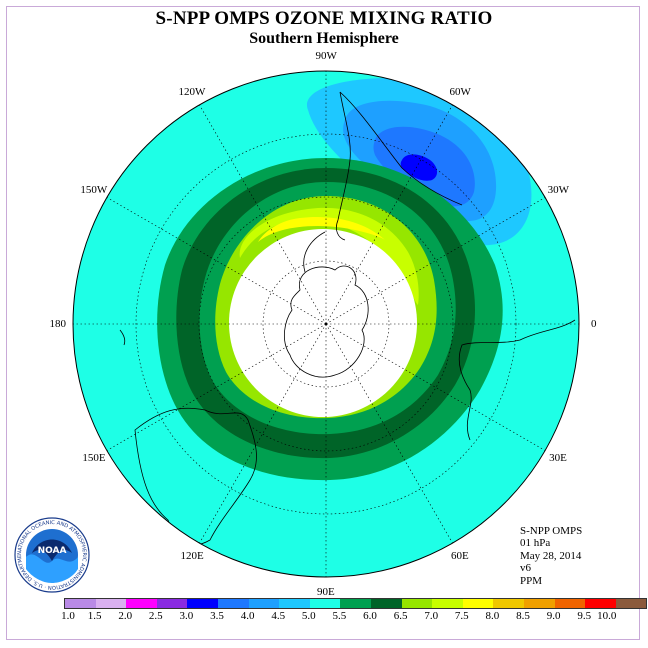  Describe the element at coordinates (558, 458) in the screenshot. I see `longitude-label: 30E` at that location.